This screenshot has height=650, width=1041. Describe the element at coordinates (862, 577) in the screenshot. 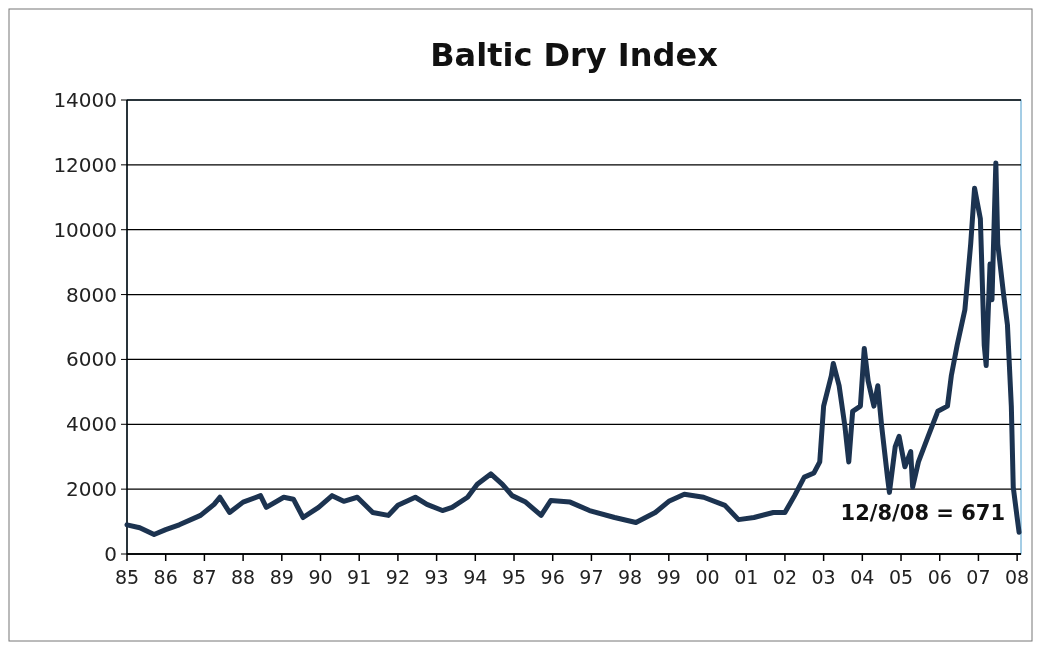

I see `x-tick-label: 04` at that location.